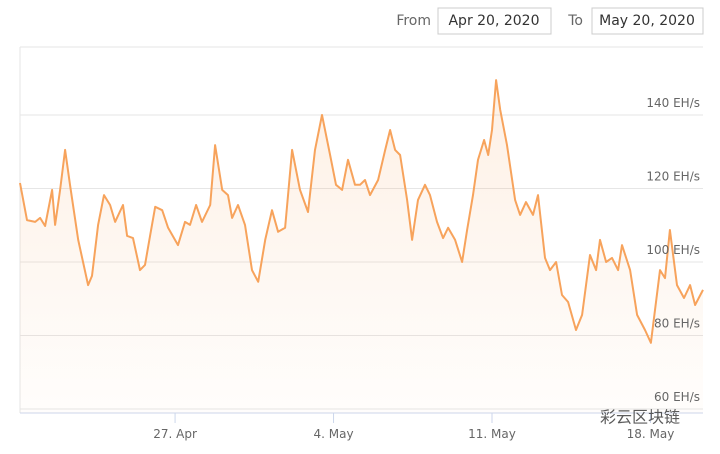 The height and width of the screenshot is (454, 720). Describe the element at coordinates (673, 176) in the screenshot. I see `y-tick-label: 120 EH/s` at that location.